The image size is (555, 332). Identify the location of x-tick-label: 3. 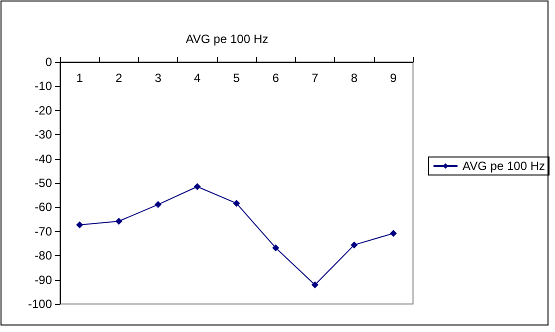
(158, 78).